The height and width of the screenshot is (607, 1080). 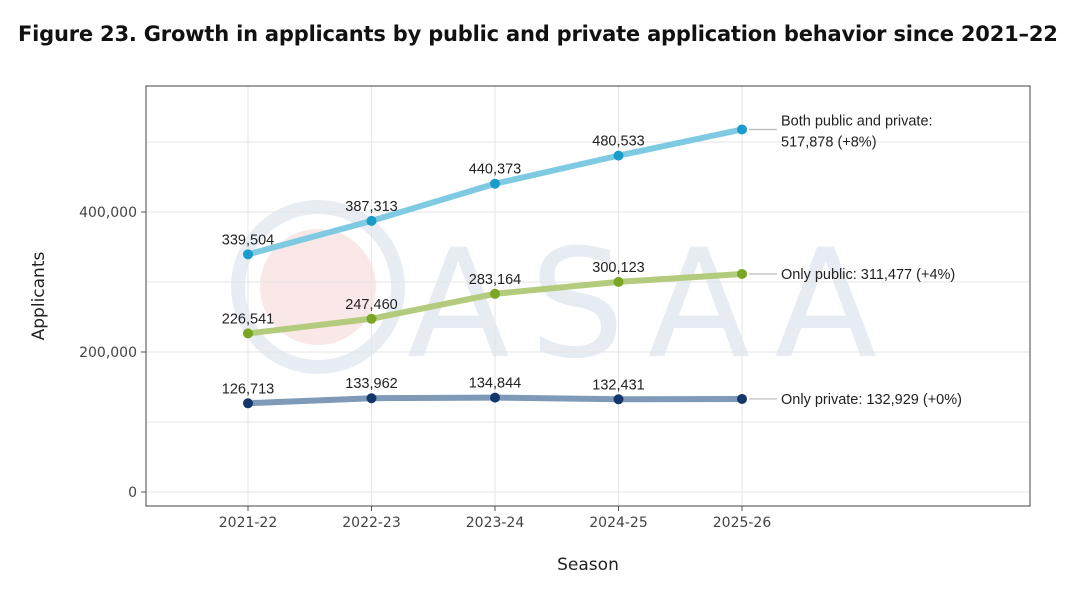 What do you see at coordinates (868, 275) in the screenshot?
I see `end-label-public: Only public: 311,477 (+4%)` at bounding box center [868, 275].